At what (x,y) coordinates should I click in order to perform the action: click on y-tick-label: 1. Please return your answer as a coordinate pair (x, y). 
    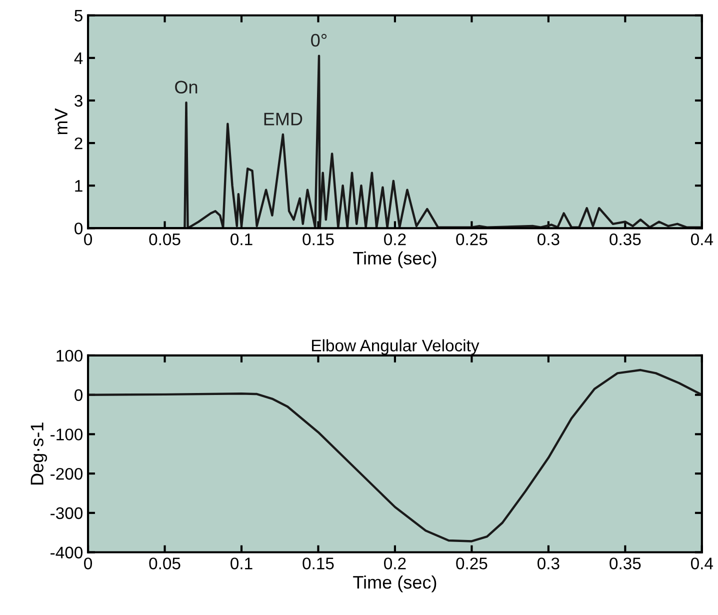
    Looking at the image, I should click on (78, 186).